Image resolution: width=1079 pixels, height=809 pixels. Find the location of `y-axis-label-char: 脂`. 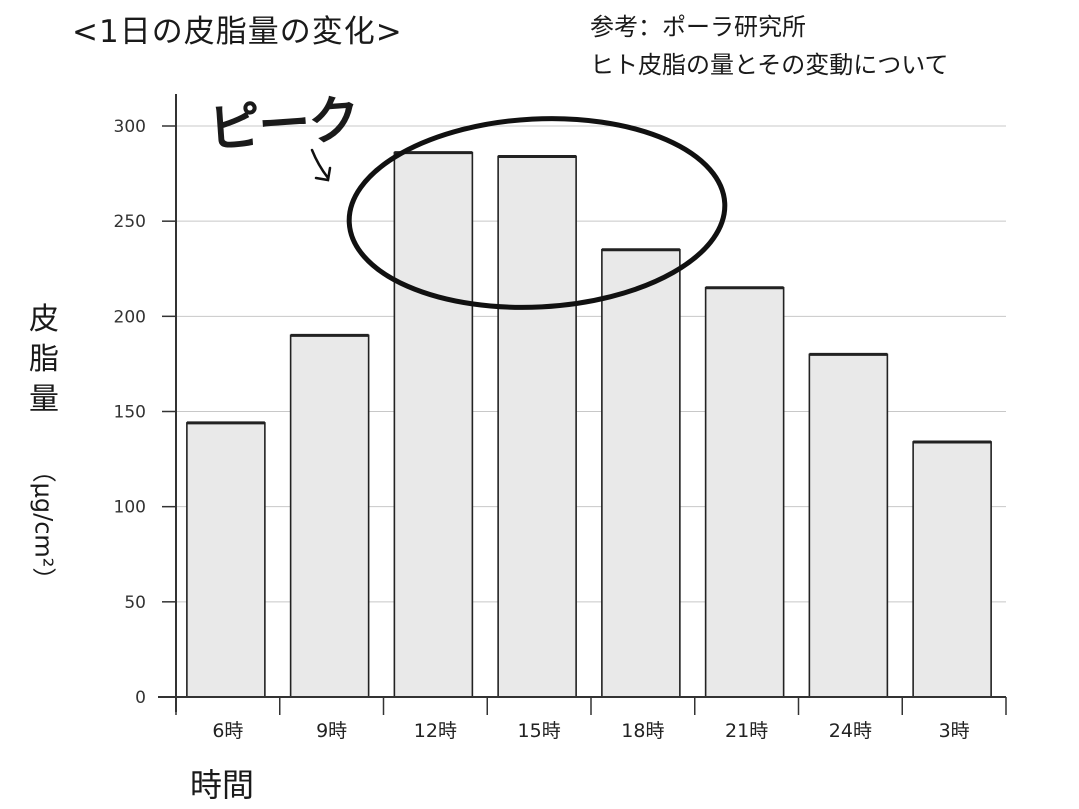

y-axis-label-char: 脂 is located at coordinates (44, 359).